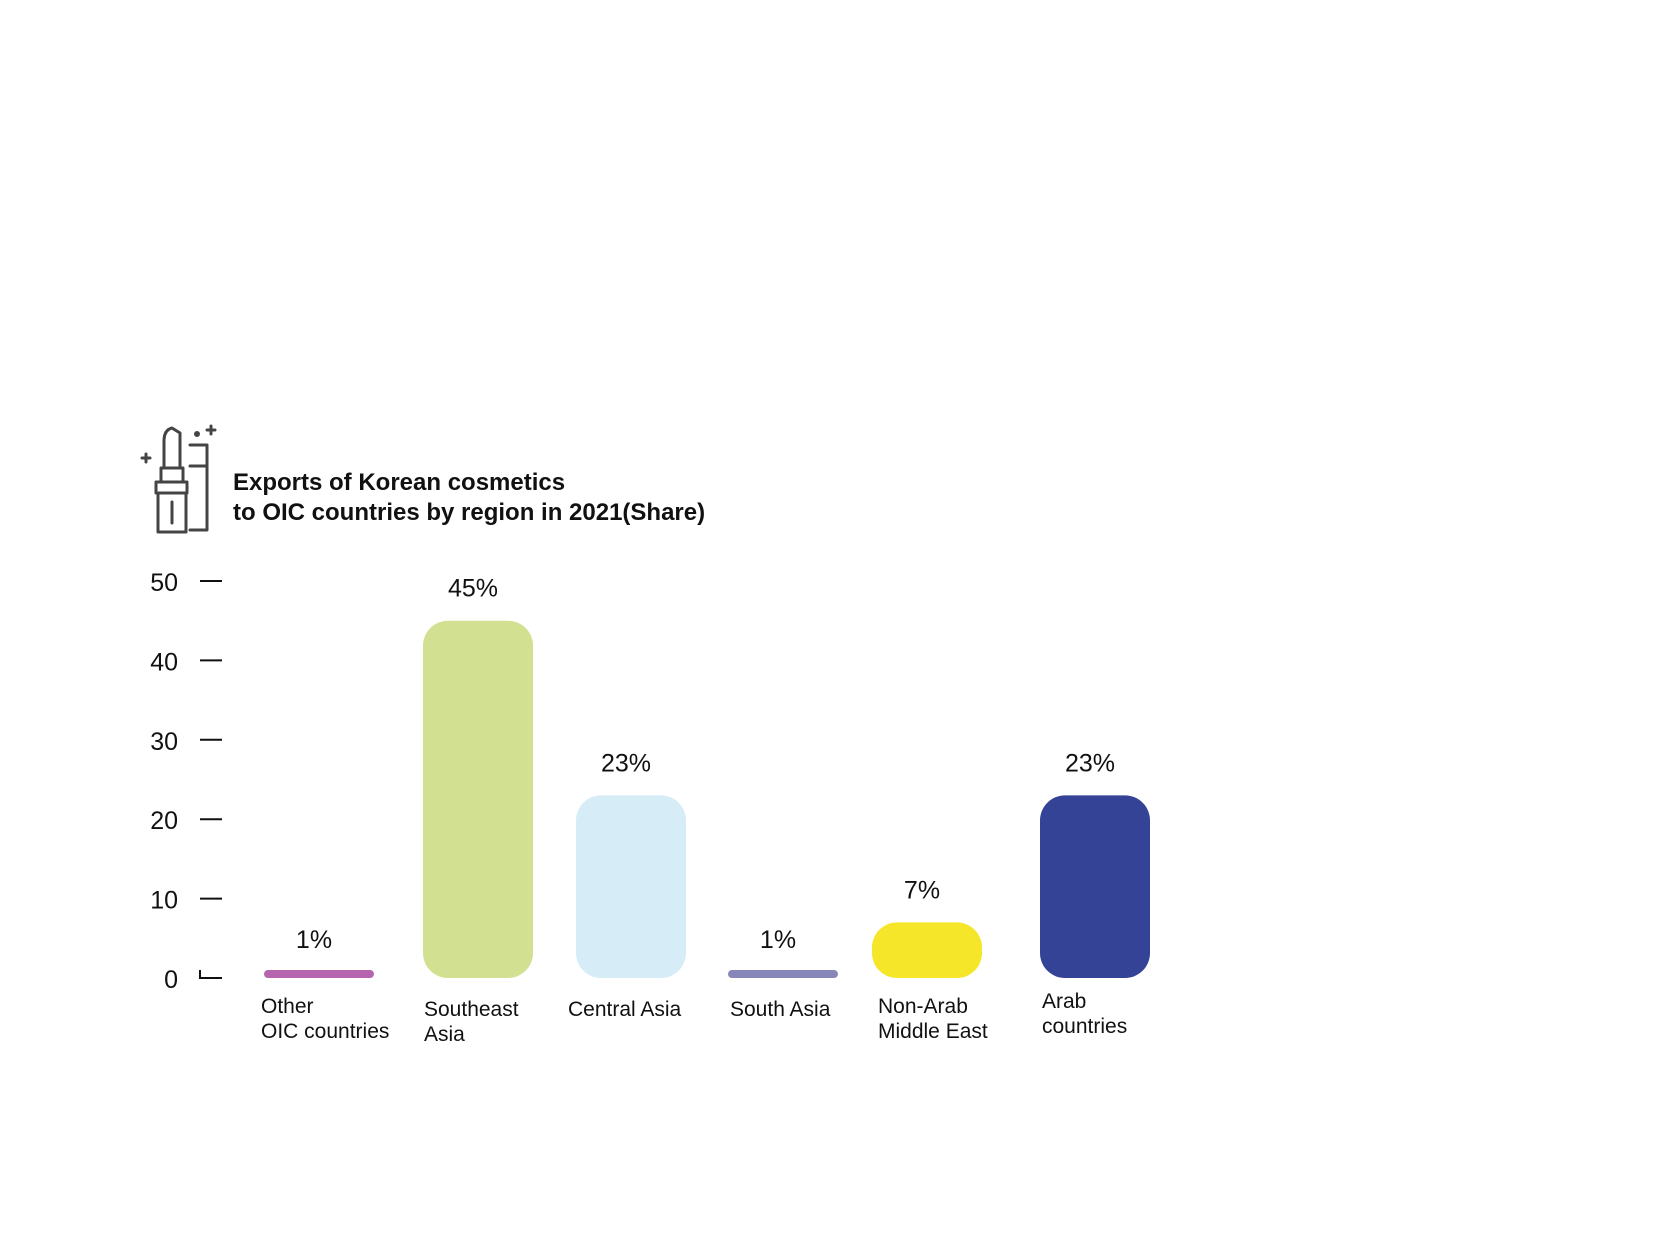  Describe the element at coordinates (186, 781) in the screenshot. I see `y-axis: 0 10 20 30 40 50` at that location.